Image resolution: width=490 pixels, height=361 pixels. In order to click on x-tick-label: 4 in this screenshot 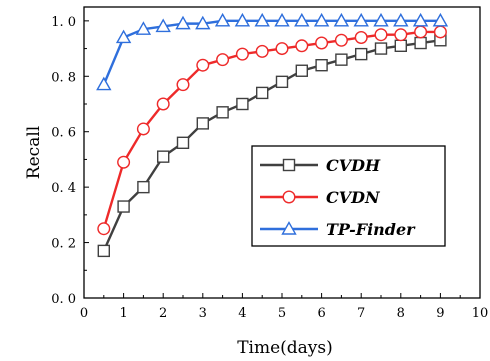, I will do `click(242, 313)`.